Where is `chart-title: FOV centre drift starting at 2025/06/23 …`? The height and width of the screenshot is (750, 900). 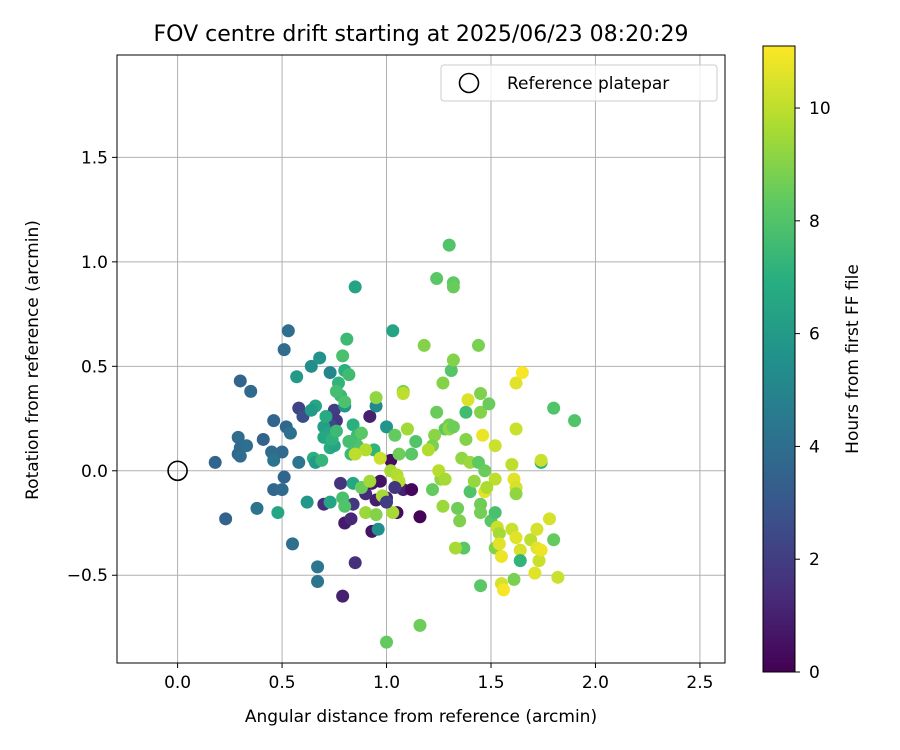 chart-title: FOV centre drift starting at 2025/06/23 … is located at coordinates (421, 34).